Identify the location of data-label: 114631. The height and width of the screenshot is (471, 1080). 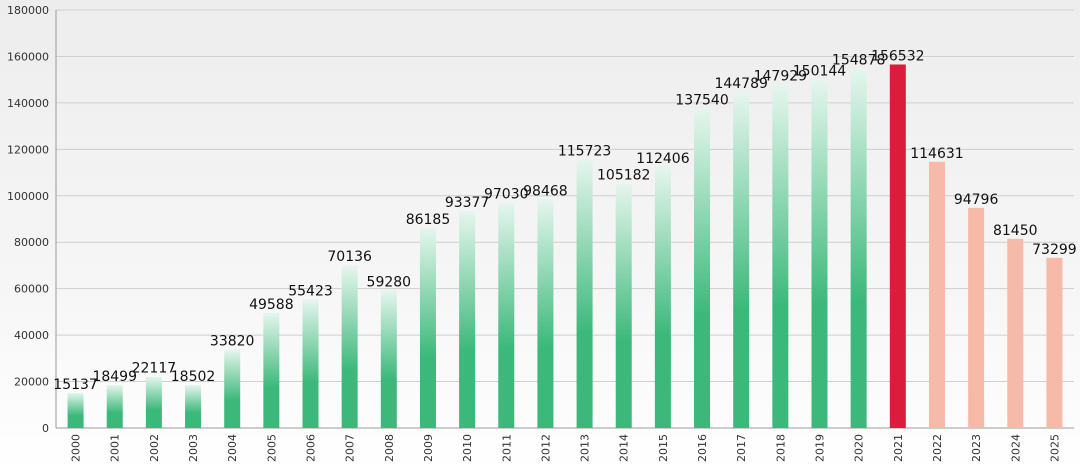
(936, 154).